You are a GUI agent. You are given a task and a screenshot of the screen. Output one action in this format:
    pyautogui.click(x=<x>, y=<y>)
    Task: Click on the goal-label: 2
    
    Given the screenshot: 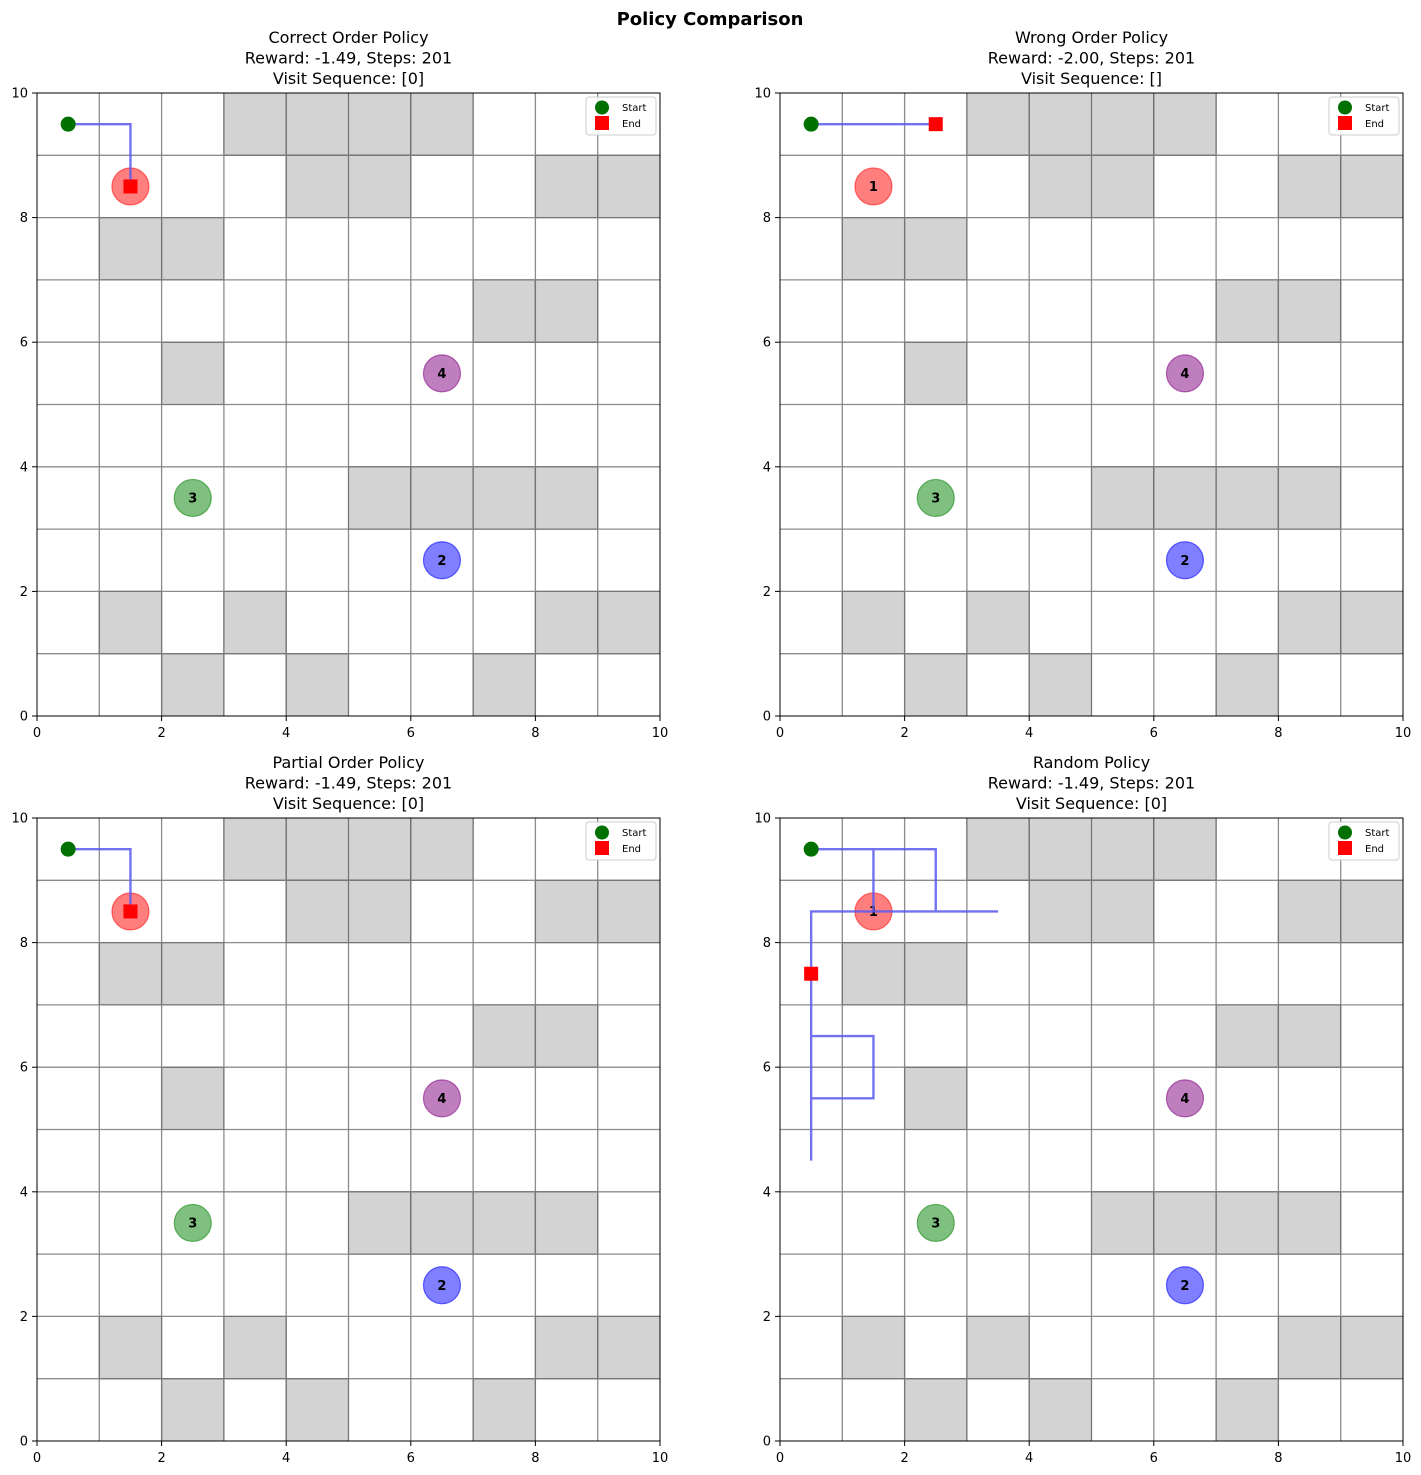 What is the action you would take?
    pyautogui.click(x=441, y=561)
    